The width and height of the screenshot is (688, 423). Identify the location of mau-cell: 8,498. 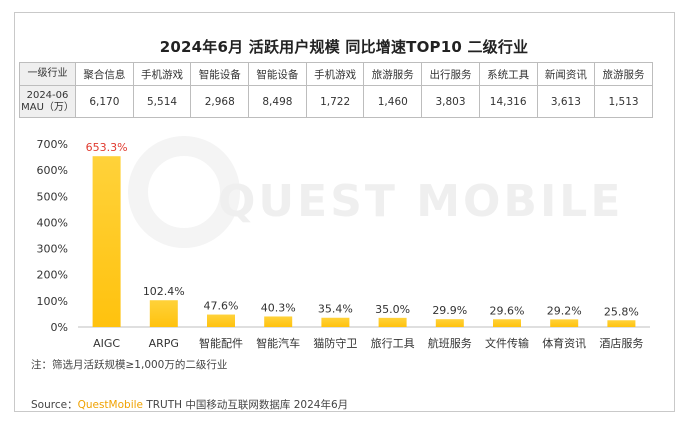
(277, 101).